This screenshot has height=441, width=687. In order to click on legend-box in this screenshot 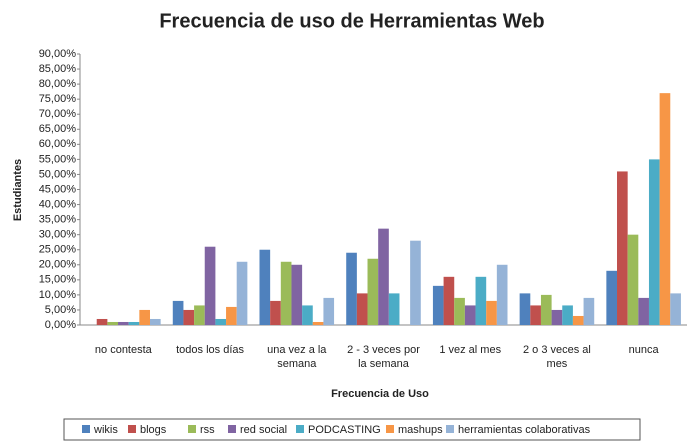, I will do `click(352, 429)`.